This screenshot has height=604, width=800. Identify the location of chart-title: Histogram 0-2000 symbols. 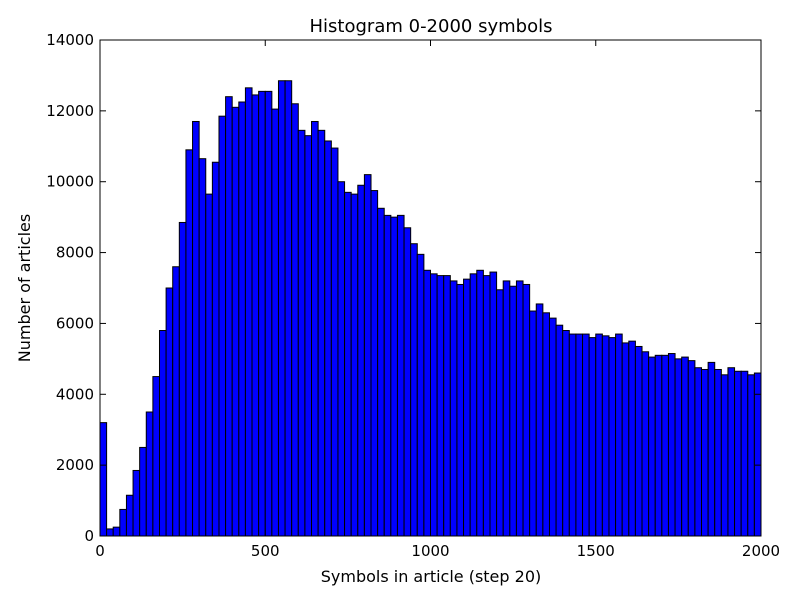
(431, 26).